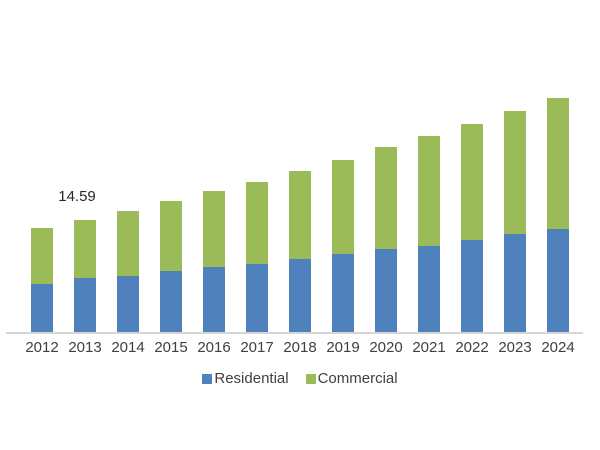 This screenshot has height=450, width=600. I want to click on x-axis-tick: 2017, so click(256, 347).